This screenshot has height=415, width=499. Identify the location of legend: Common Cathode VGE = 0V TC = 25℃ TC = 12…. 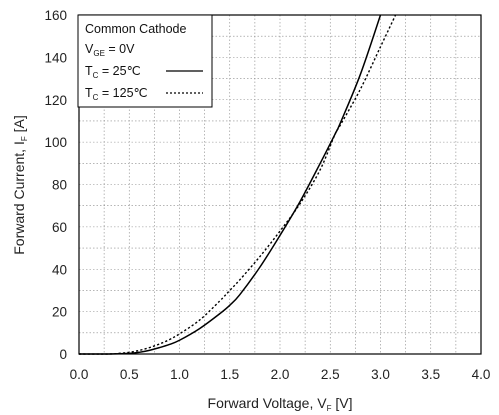
(145, 61).